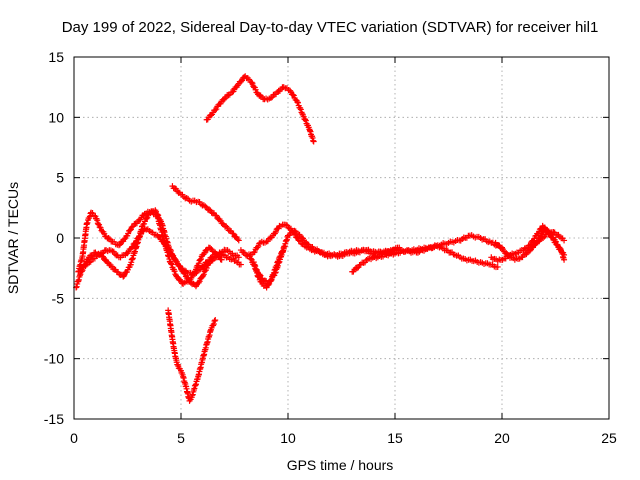  I want to click on x-tick-label: 25, so click(609, 438).